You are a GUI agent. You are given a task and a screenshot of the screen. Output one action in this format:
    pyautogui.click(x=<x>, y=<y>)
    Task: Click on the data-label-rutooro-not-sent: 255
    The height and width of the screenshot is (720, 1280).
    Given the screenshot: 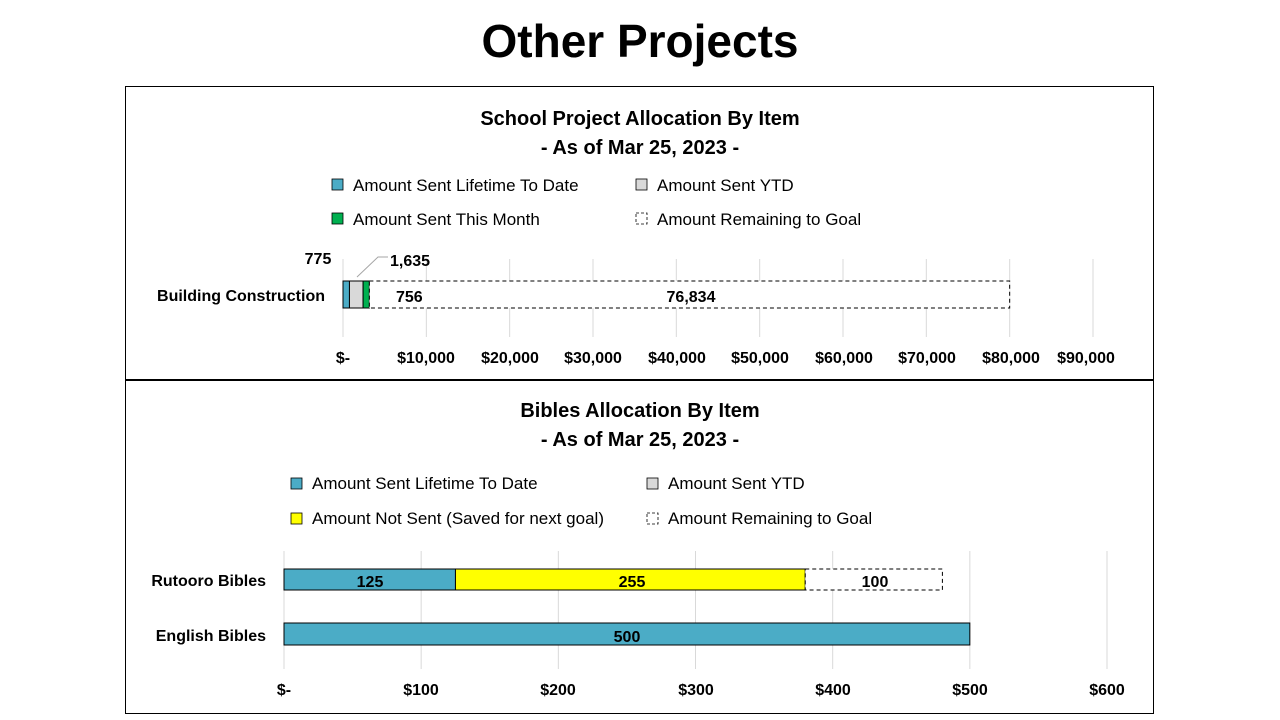 What is the action you would take?
    pyautogui.click(x=632, y=582)
    